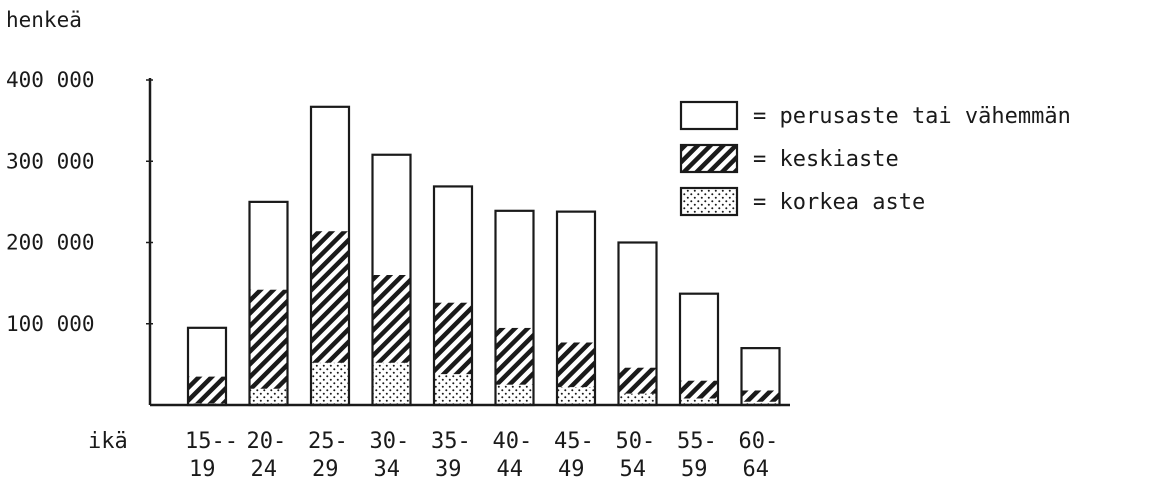 This screenshot has width=1155, height=488. What do you see at coordinates (709, 115) in the screenshot?
I see `legend-swatch-empty` at bounding box center [709, 115].